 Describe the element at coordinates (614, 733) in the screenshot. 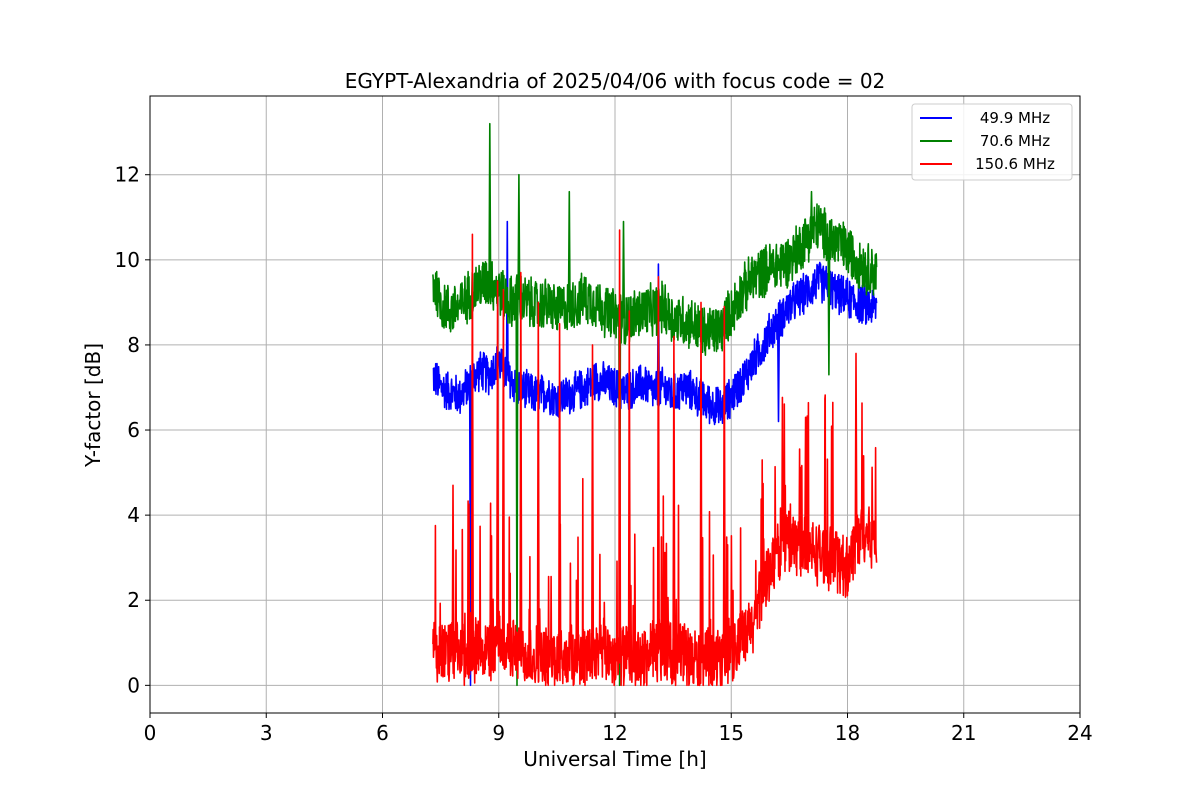

I see `x-tick-label-4: 12` at that location.